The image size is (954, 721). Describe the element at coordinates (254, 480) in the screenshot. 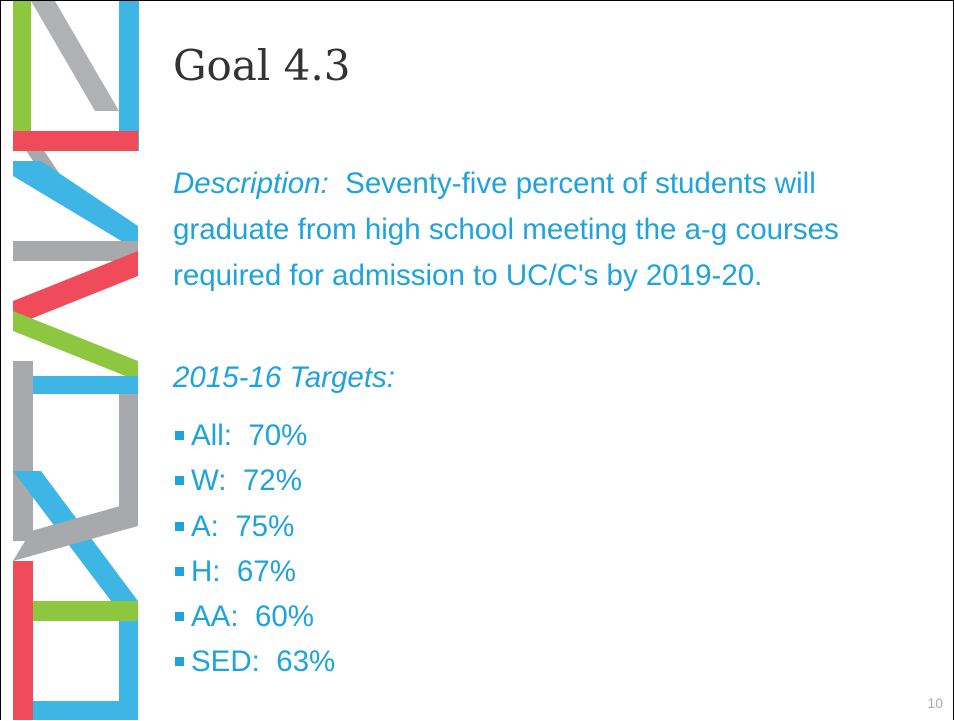

I see `target-item: W: 72%` at that location.